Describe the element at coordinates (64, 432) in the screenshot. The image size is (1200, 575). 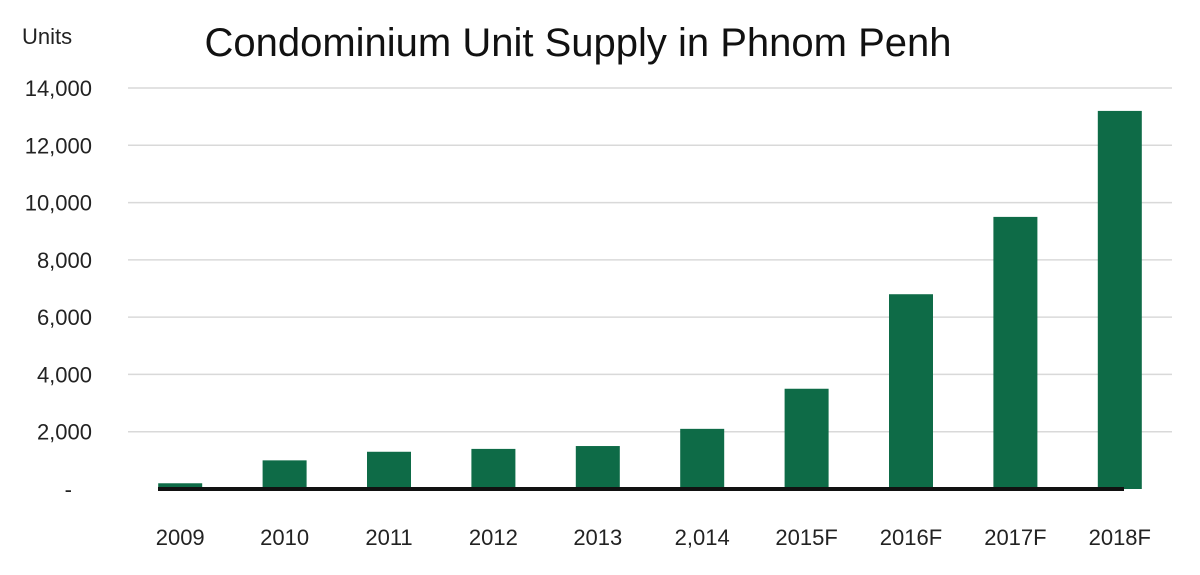
I see `y-tick-label: 2,000` at that location.